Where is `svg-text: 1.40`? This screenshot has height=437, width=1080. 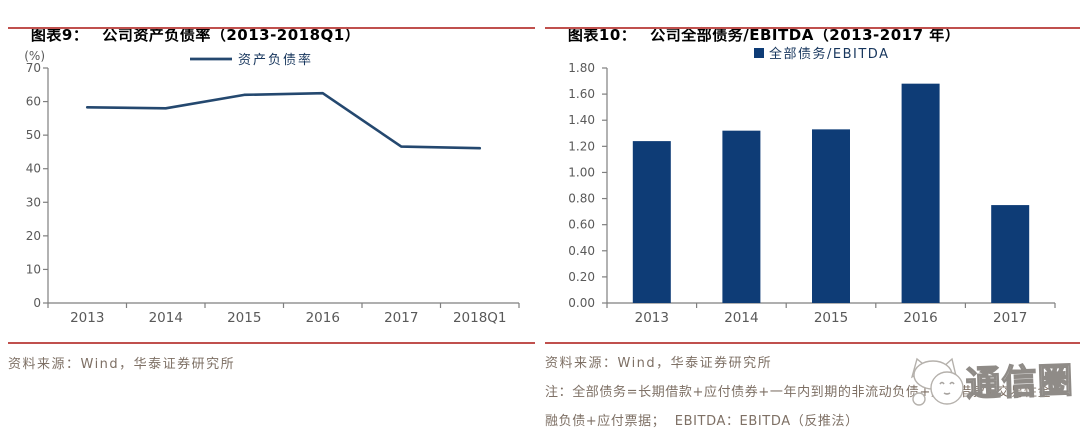 svg-text: 1.40 is located at coordinates (581, 120).